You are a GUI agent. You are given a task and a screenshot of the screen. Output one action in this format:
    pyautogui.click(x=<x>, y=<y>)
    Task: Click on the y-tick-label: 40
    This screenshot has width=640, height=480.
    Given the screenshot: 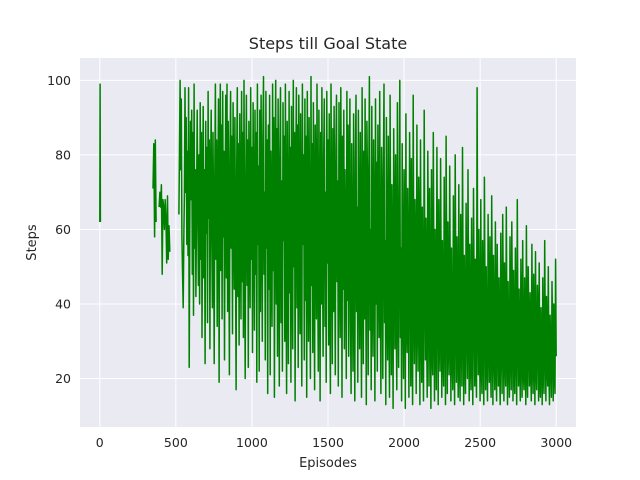 What is the action you would take?
    pyautogui.click(x=63, y=304)
    